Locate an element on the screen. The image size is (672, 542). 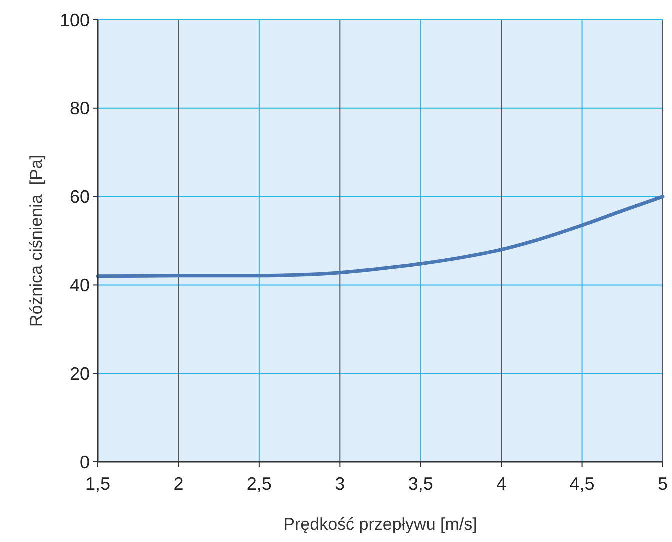
y-axis-title: Różnica ciśnienia [Pa] is located at coordinates (36, 241).